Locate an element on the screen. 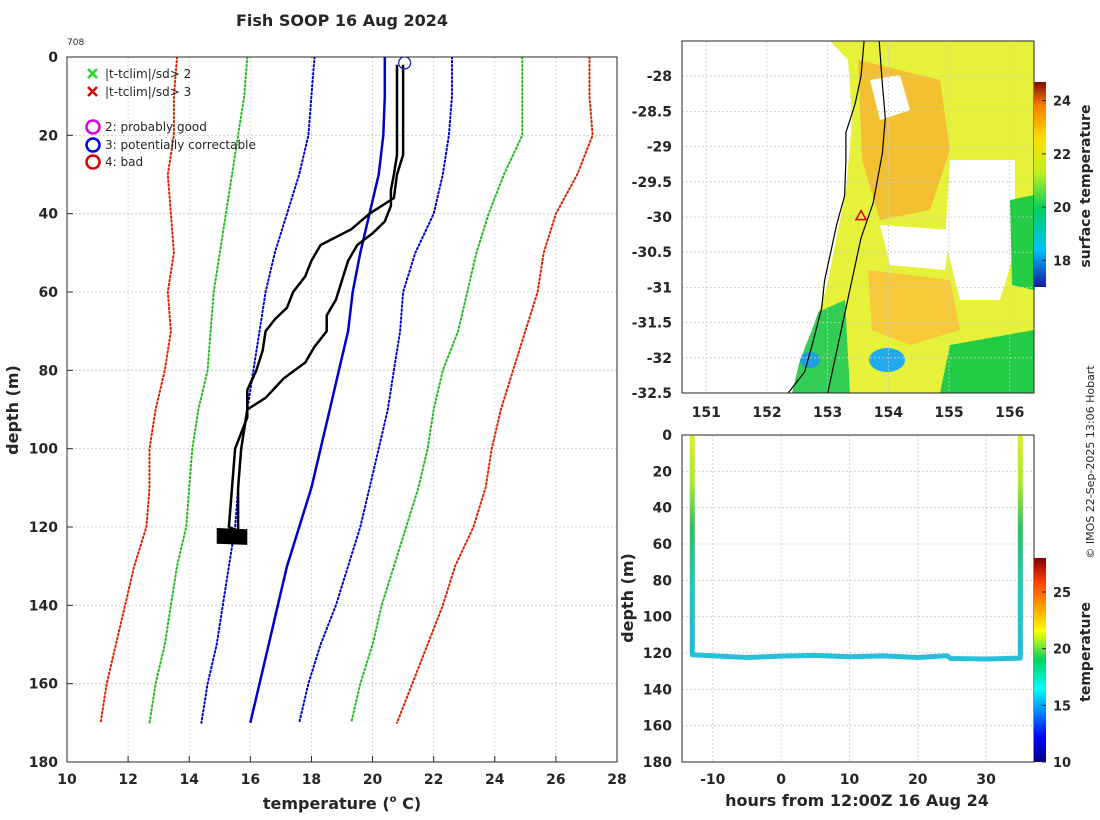  depth-time-ytick-label: 40 is located at coordinates (663, 509).